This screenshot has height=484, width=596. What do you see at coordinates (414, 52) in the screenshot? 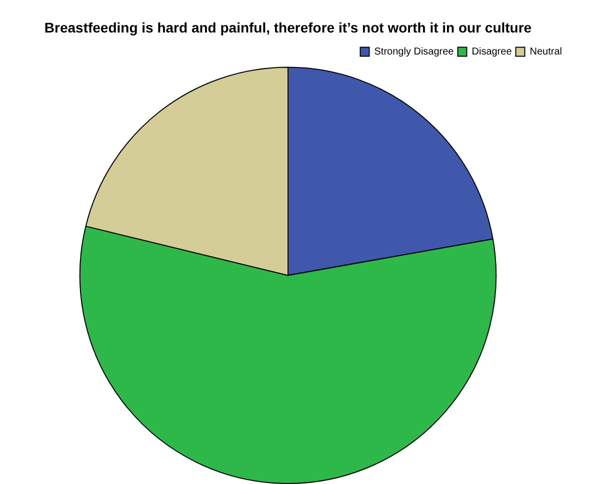
I see `legend-label: Strongly Disagree` at bounding box center [414, 52].